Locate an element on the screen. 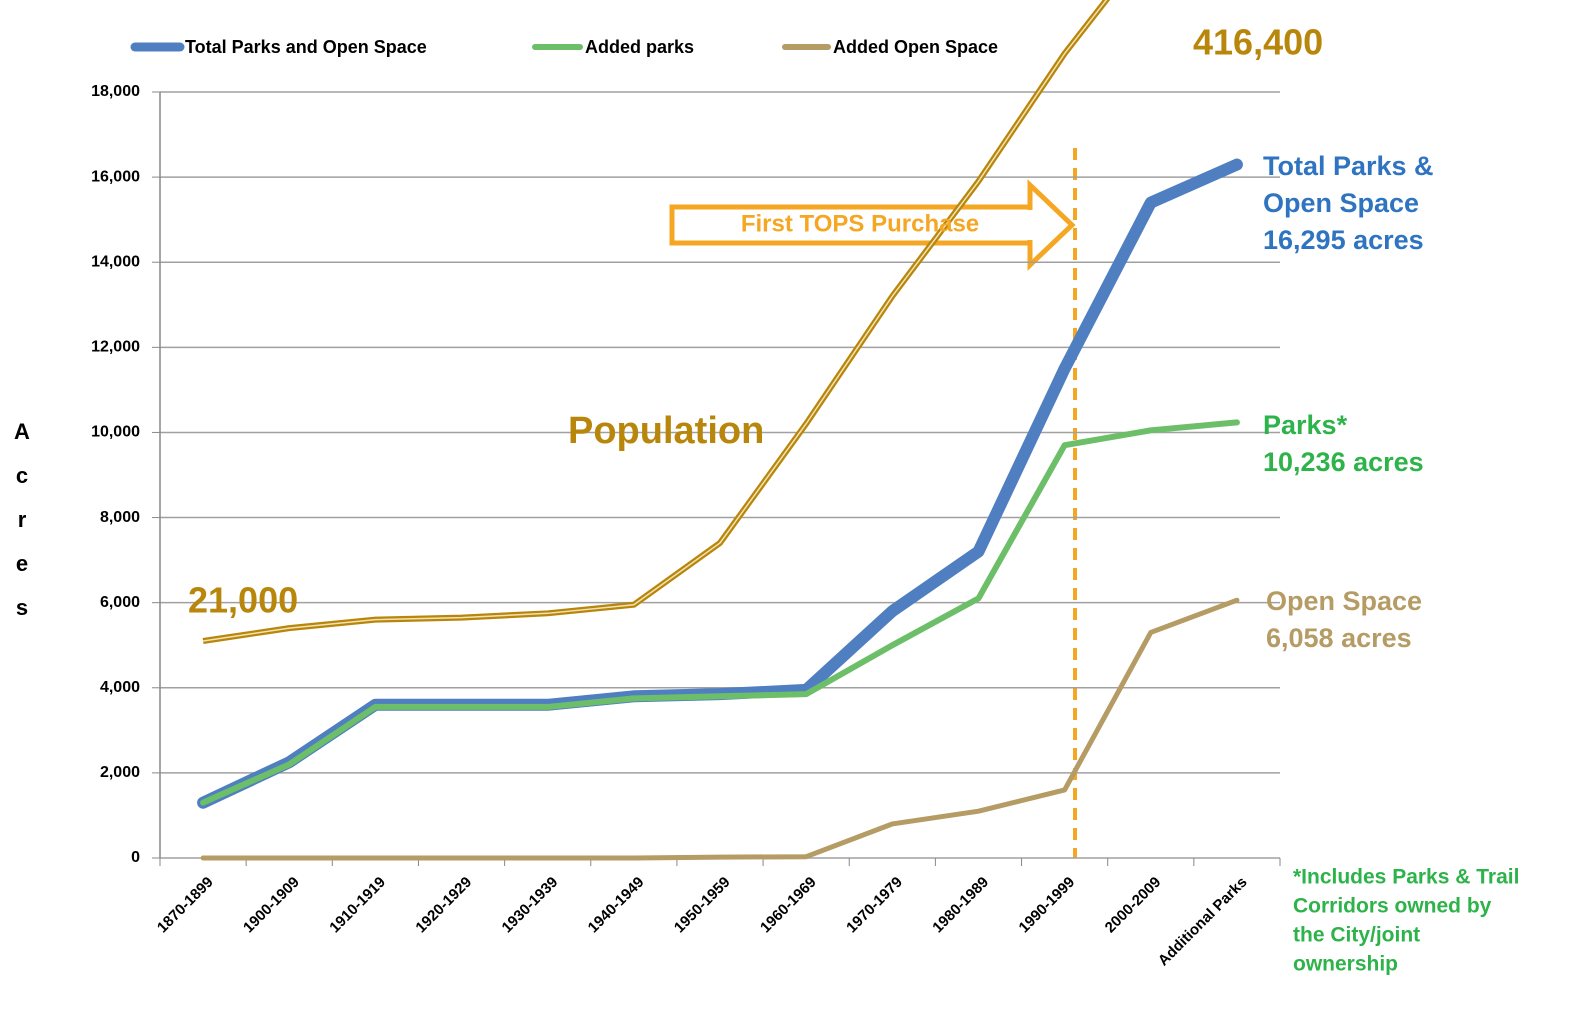 This screenshot has width=1576, height=1015. x-tick-label: 1870-1899 is located at coordinates (185, 905).